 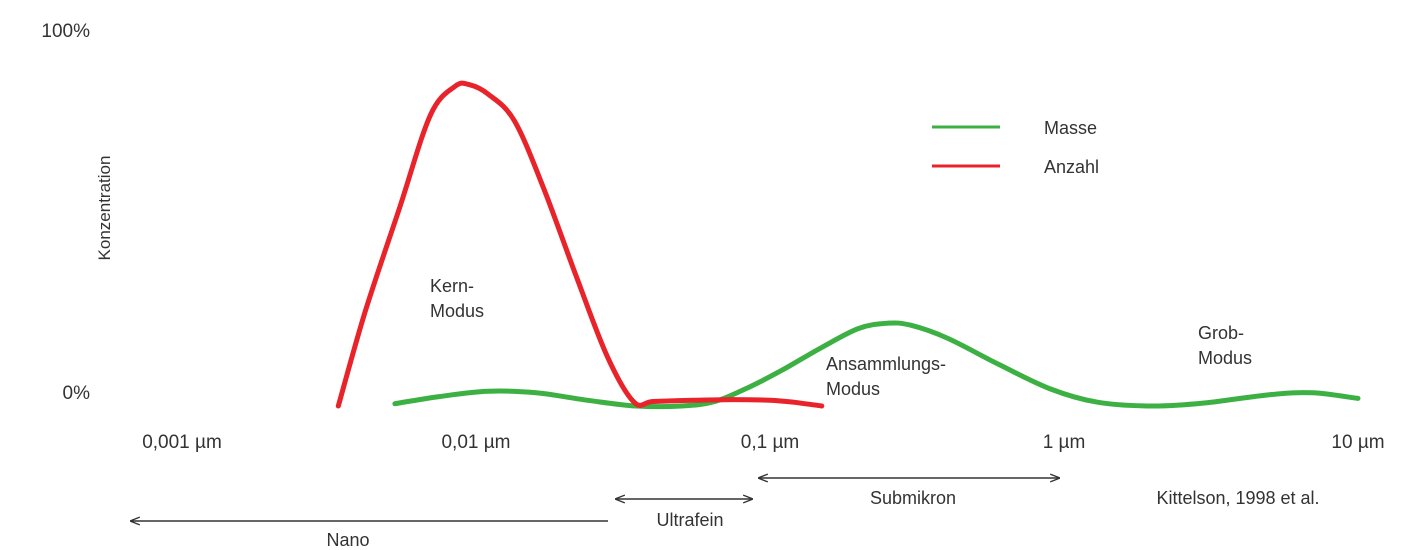 I want to click on x-tick-label: 1 µm, so click(x=1064, y=442).